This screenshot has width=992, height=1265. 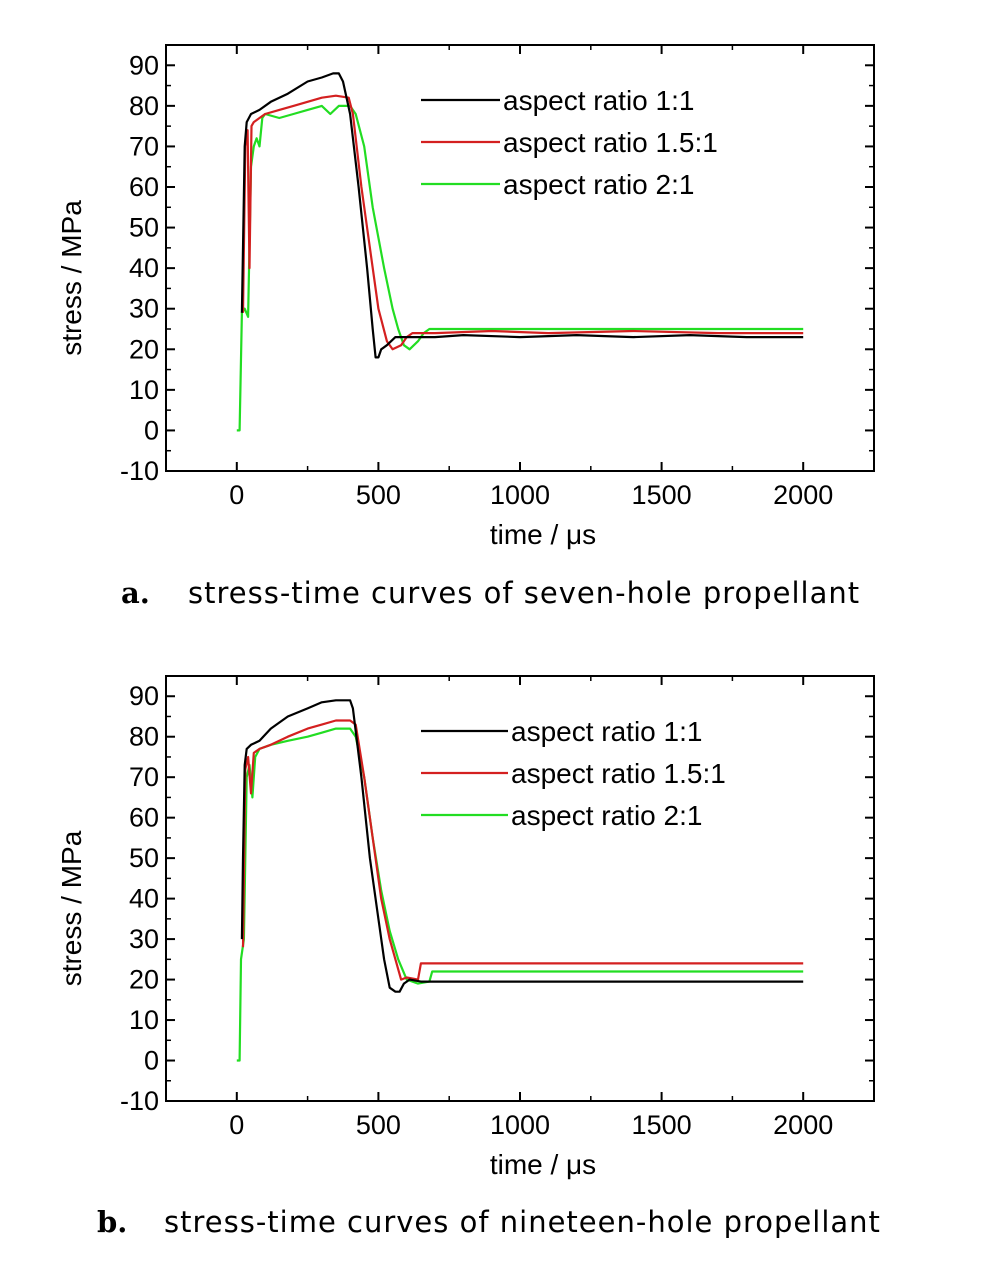 I want to click on caption-letter: a., so click(x=135, y=593).